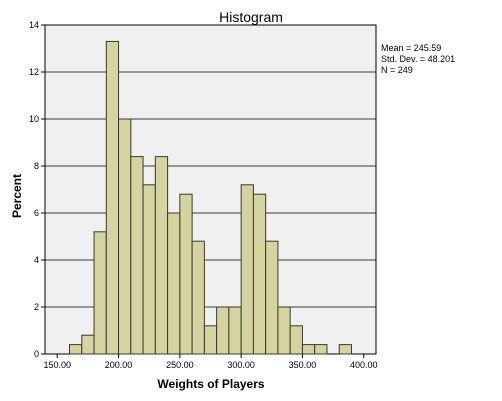  What do you see at coordinates (36, 166) in the screenshot?
I see `y-tick-label: 8` at bounding box center [36, 166].